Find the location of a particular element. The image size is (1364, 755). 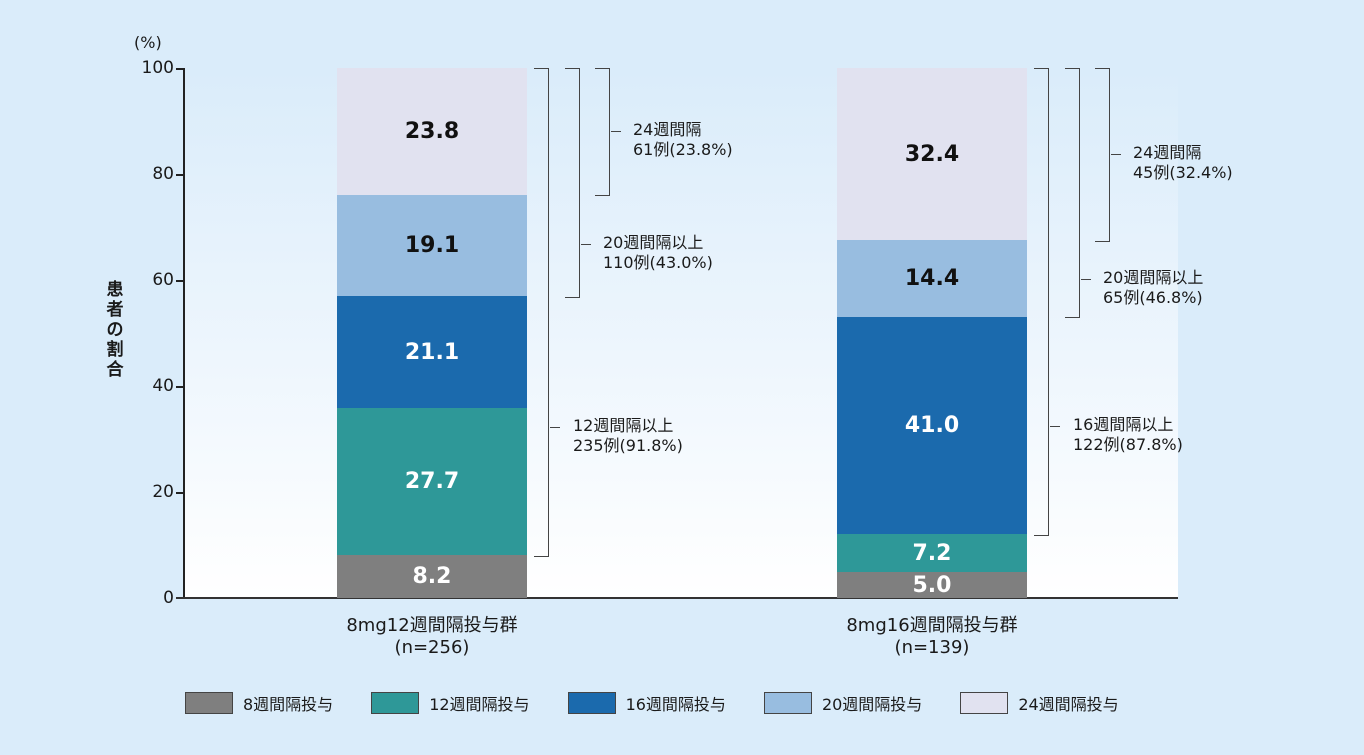

annotation-title: 12週間隔以上 is located at coordinates (623, 425).